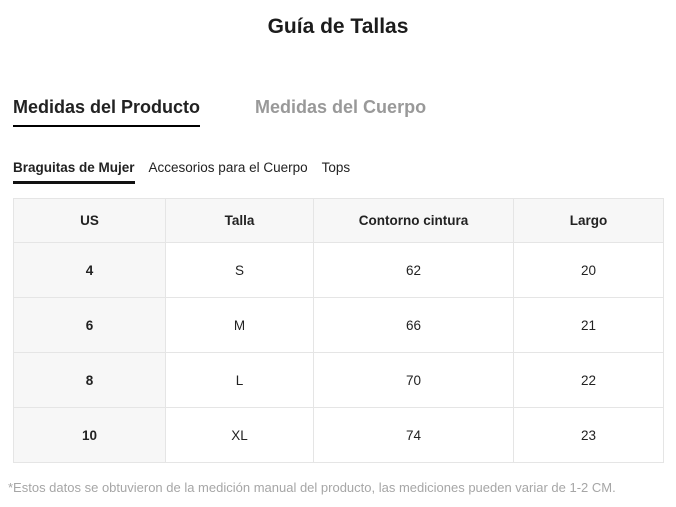 This screenshot has height=507, width=676. What do you see at coordinates (239, 270) in the screenshot?
I see `cell-talla: S` at bounding box center [239, 270].